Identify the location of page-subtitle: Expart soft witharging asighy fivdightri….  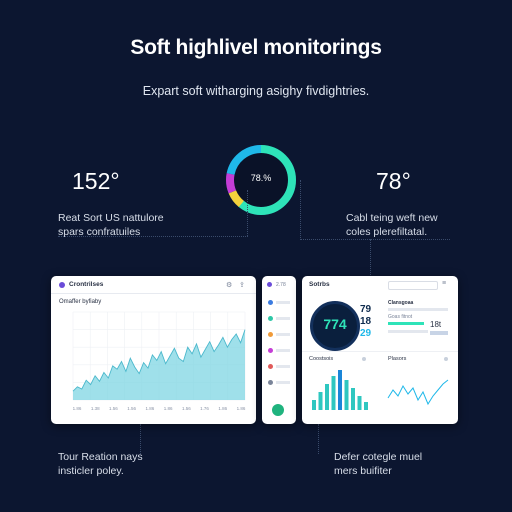
(256, 91).